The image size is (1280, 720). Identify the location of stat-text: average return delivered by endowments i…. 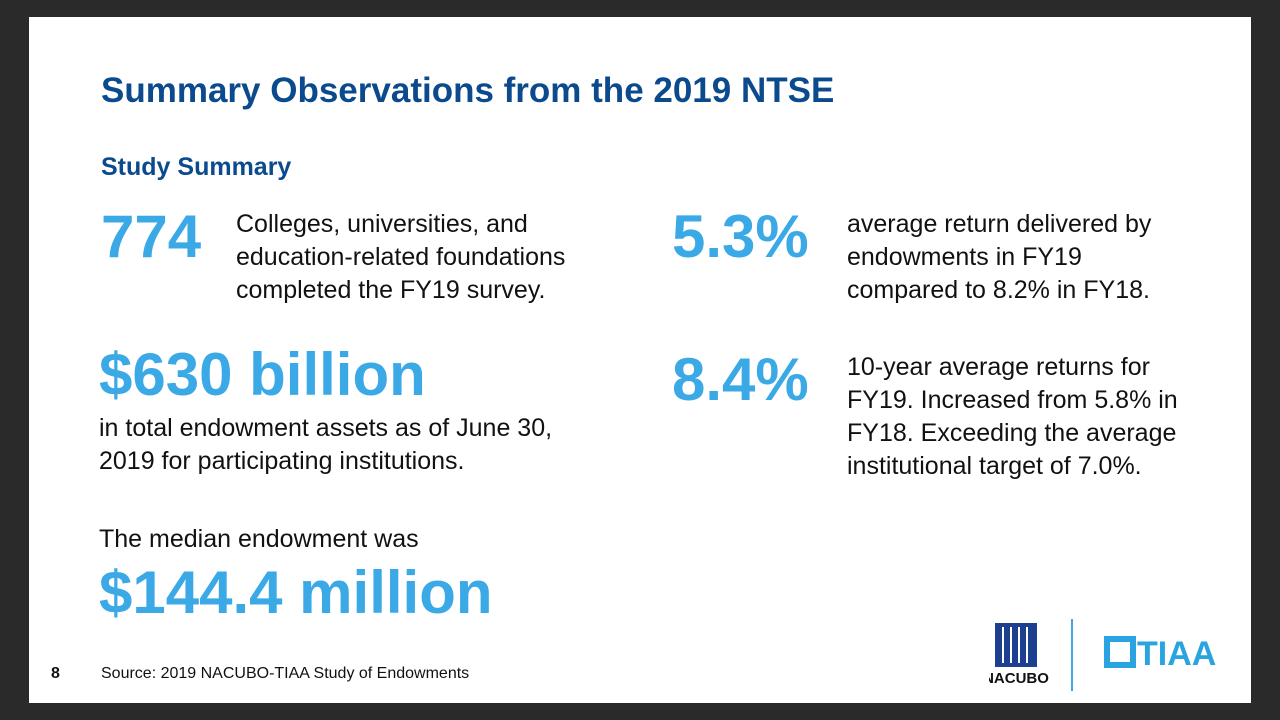
(999, 257).